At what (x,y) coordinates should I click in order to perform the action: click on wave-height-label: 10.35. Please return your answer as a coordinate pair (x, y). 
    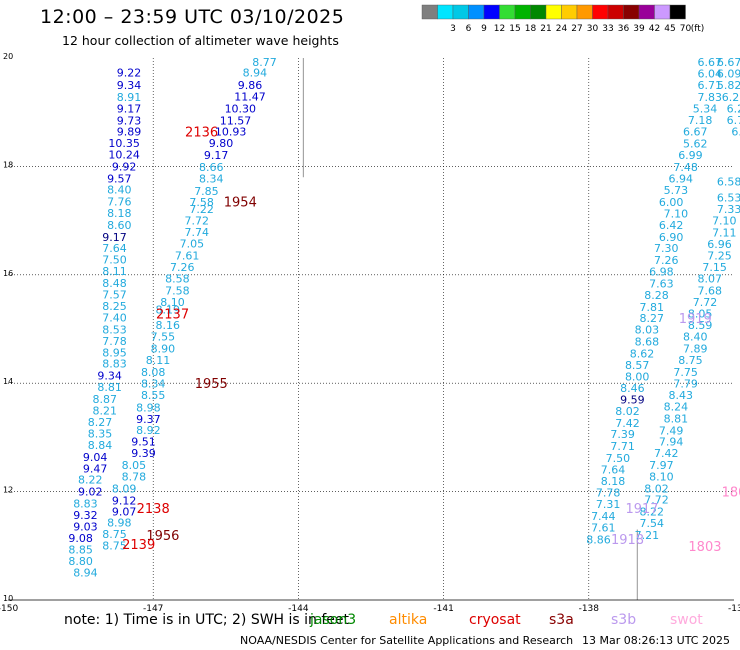
    Looking at the image, I should click on (124, 143).